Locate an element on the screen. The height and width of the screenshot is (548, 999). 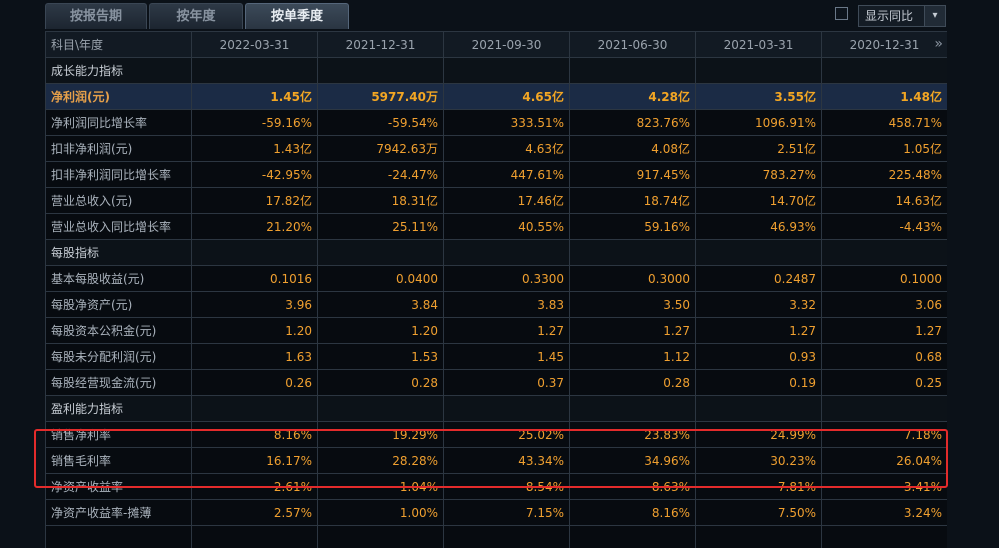
show-yoy-dropdown: 显示同比 ▾ is located at coordinates (902, 16).